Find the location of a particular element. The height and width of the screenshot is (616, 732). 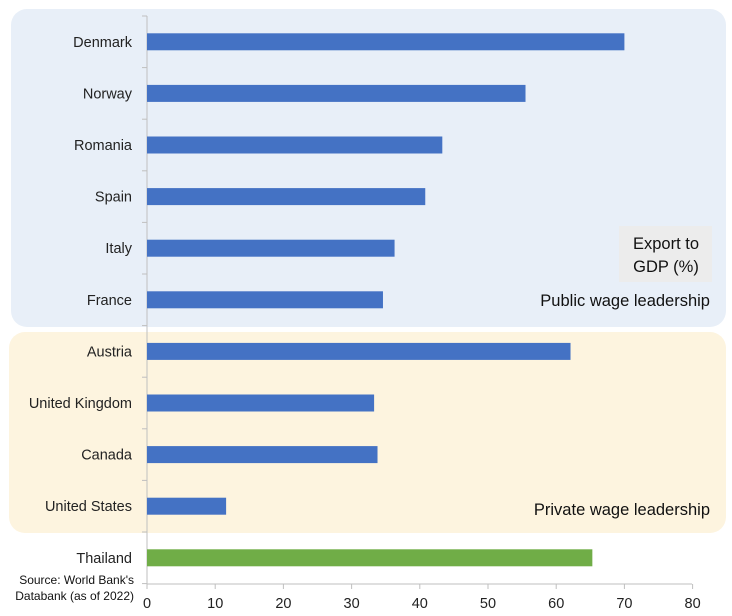

category-label-austria: Austria is located at coordinates (110, 352).